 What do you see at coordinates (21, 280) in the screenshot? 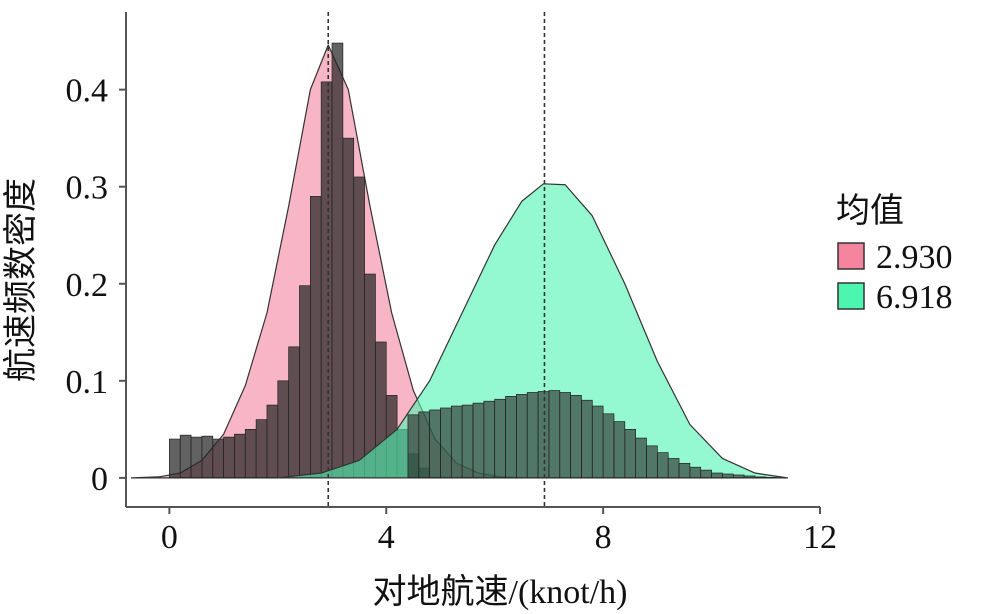
I see `y-axis-title: 航速频数密度` at bounding box center [21, 280].